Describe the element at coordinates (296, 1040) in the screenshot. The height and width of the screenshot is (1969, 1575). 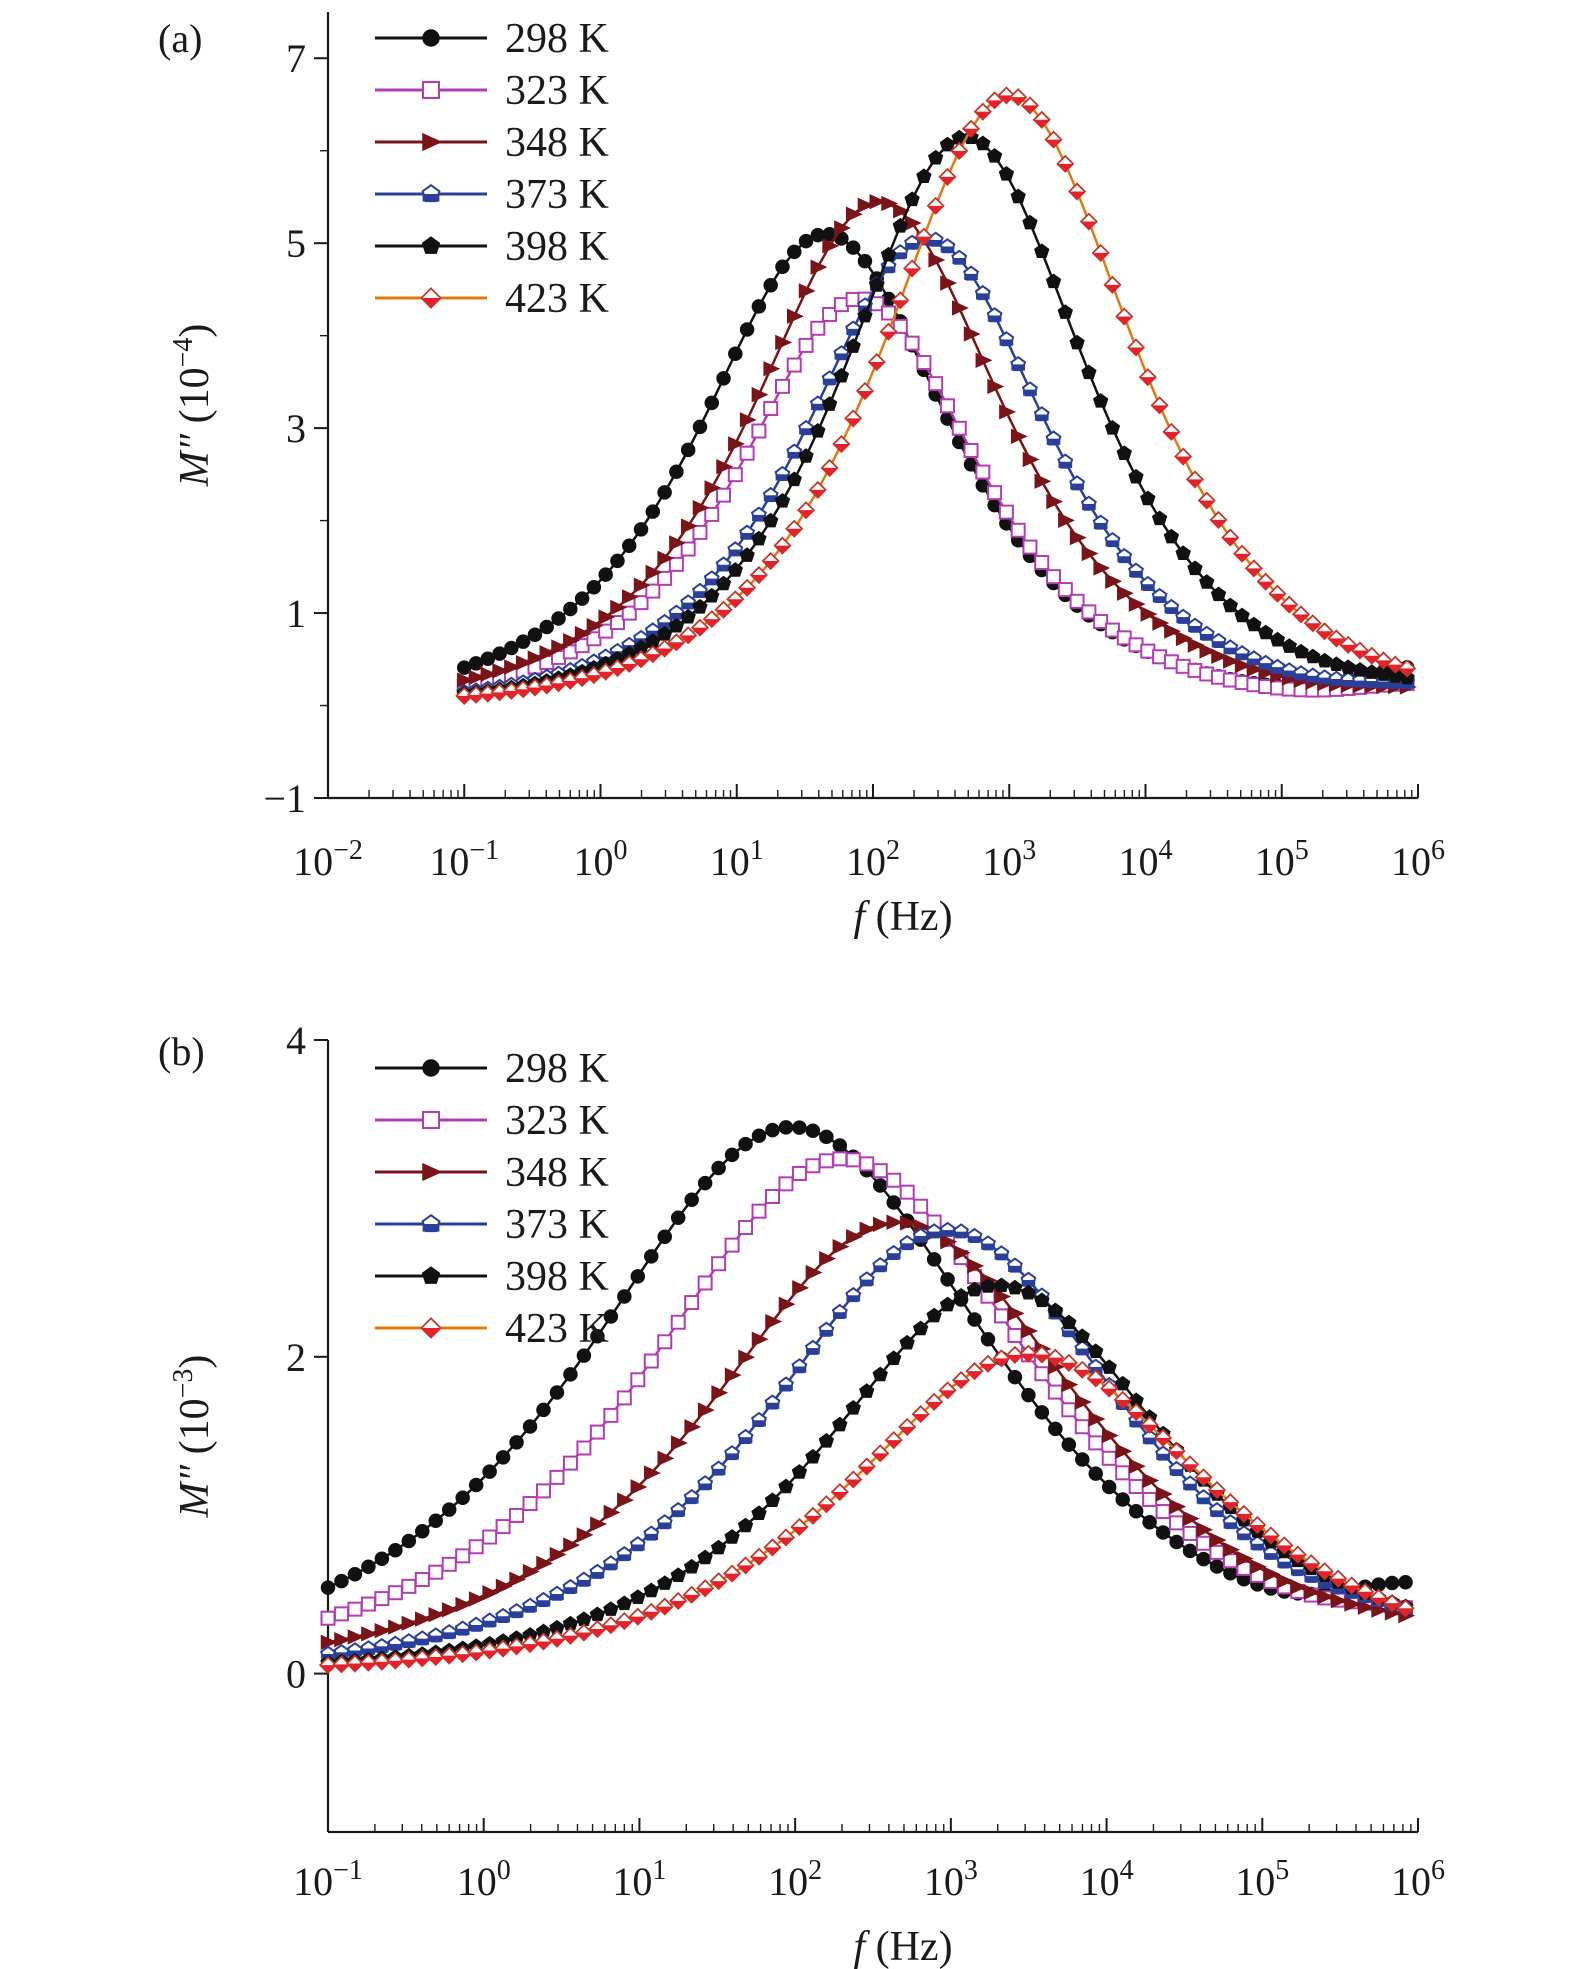
I see `y-tick-label: 4` at that location.